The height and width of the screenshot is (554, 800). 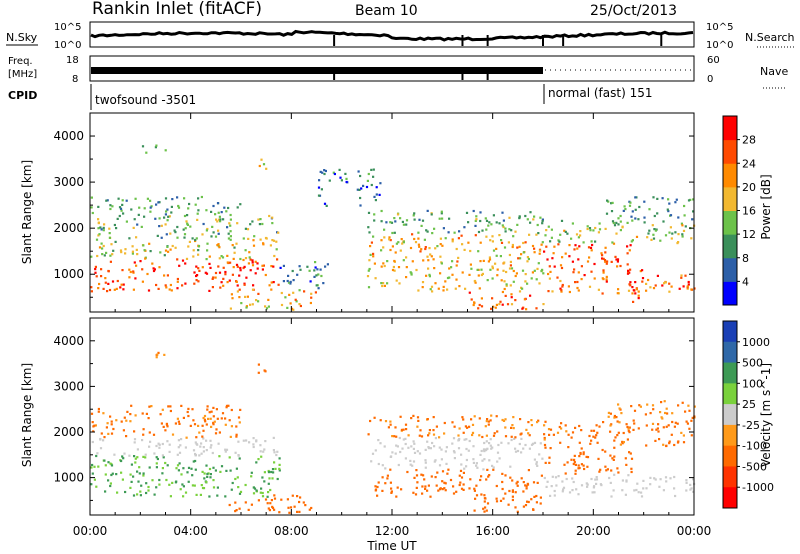 I want to click on freq-tick-high: 18, so click(x=72, y=60).